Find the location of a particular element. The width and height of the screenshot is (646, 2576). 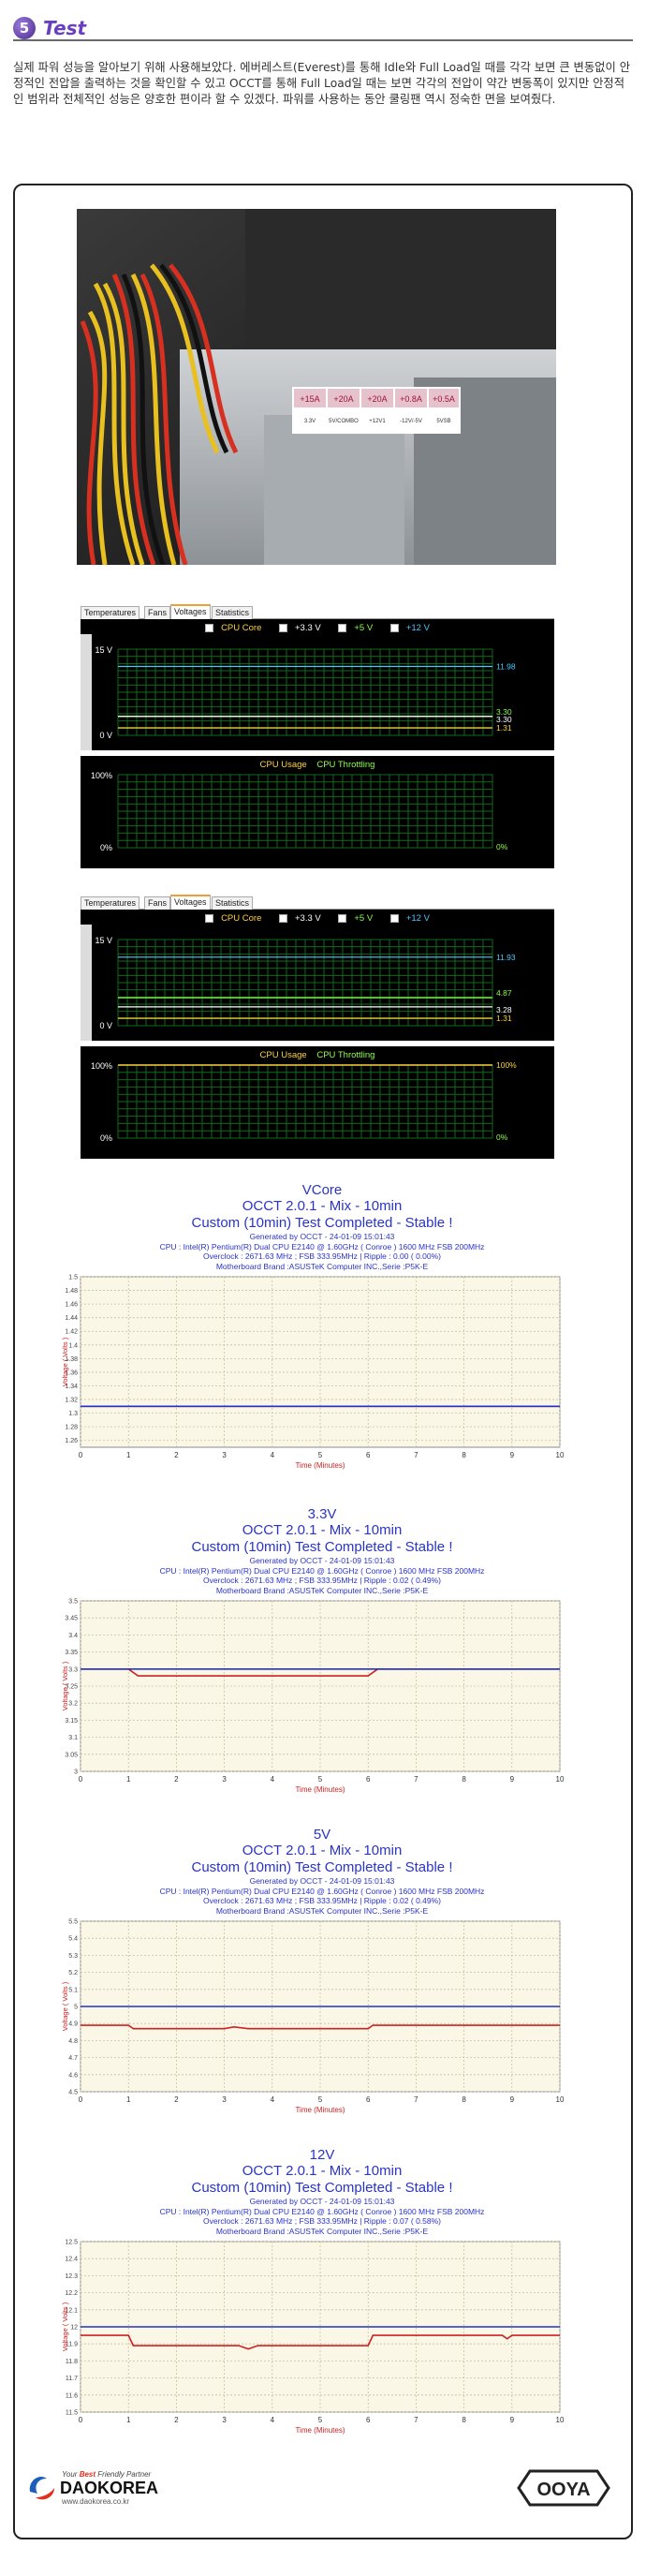

y-tick-label: 4.9 is located at coordinates (73, 2025).